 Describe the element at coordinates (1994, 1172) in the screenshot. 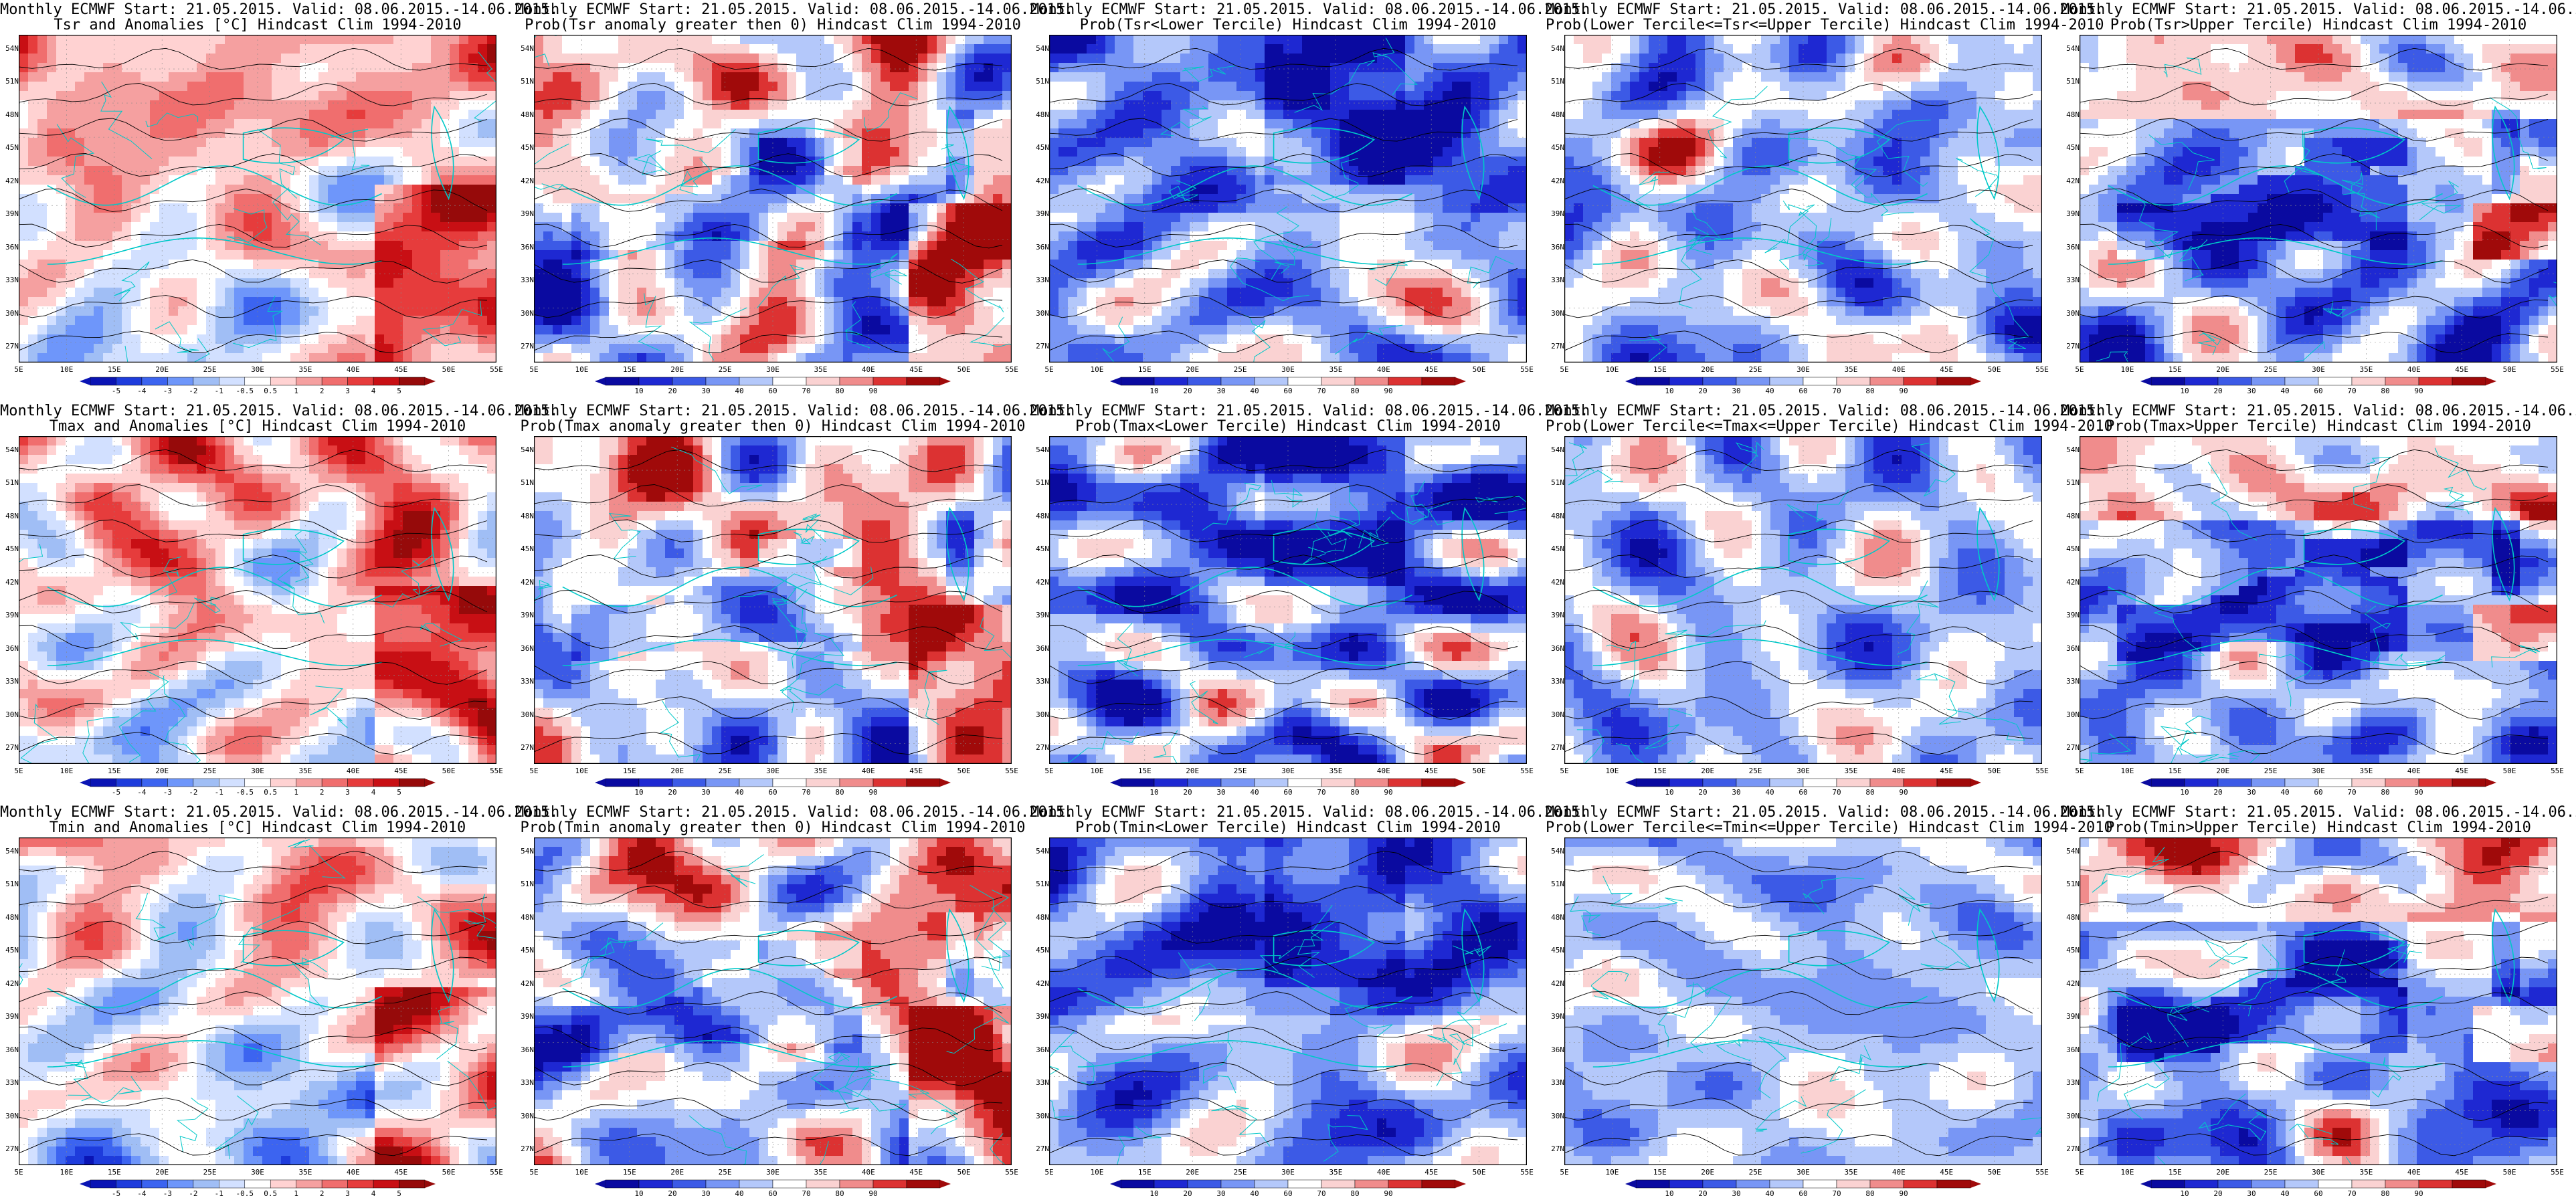

I see `lon-label: 50E` at that location.